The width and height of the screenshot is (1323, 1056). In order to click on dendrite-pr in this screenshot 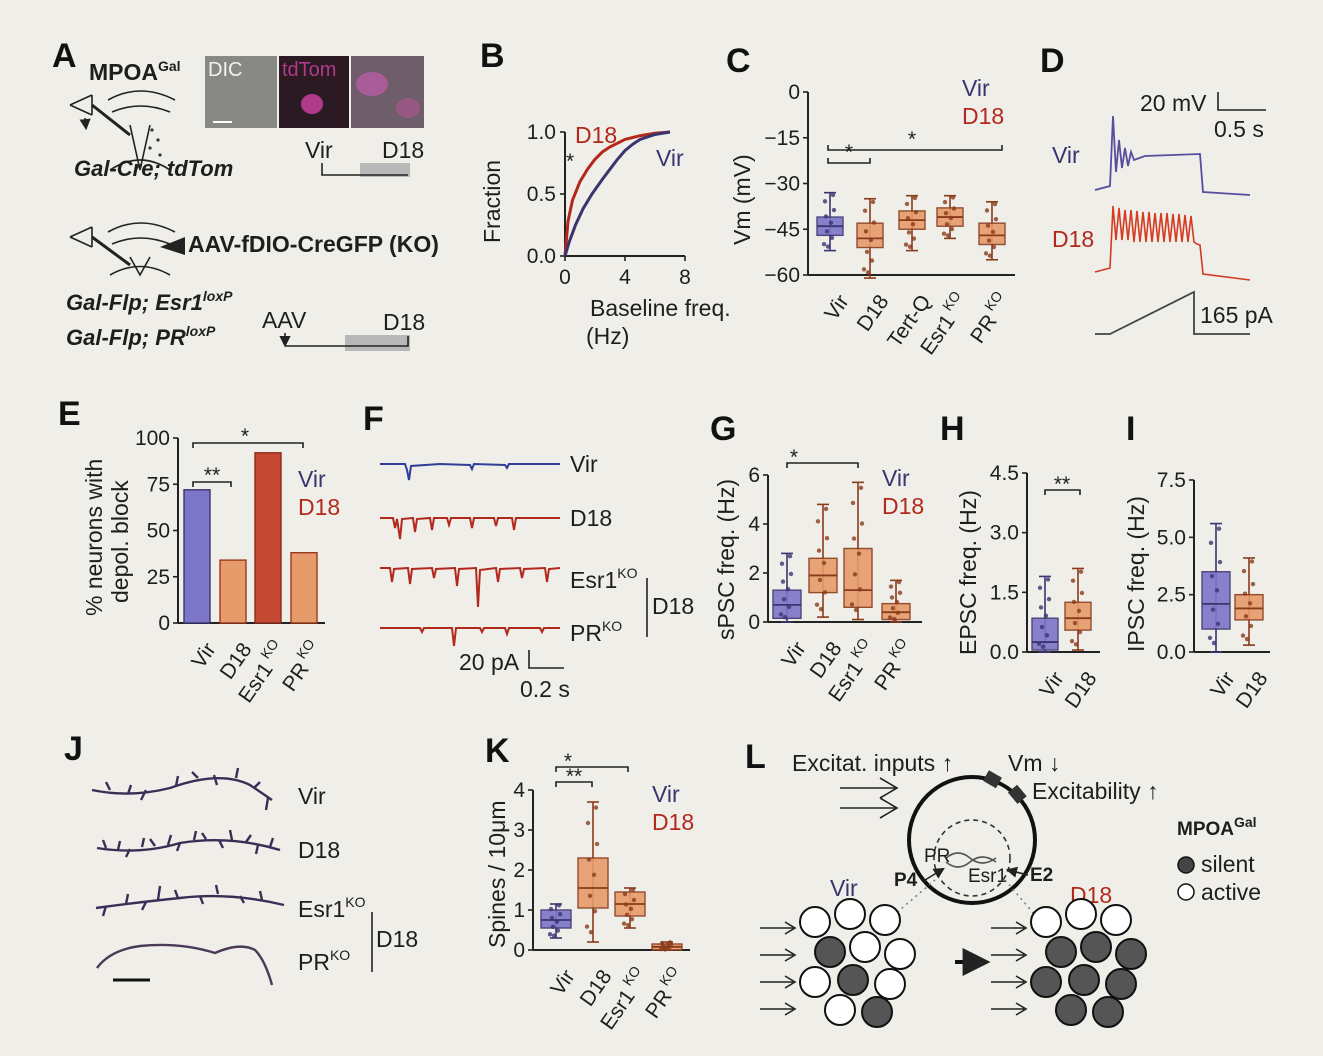, I will do `click(185, 964)`.